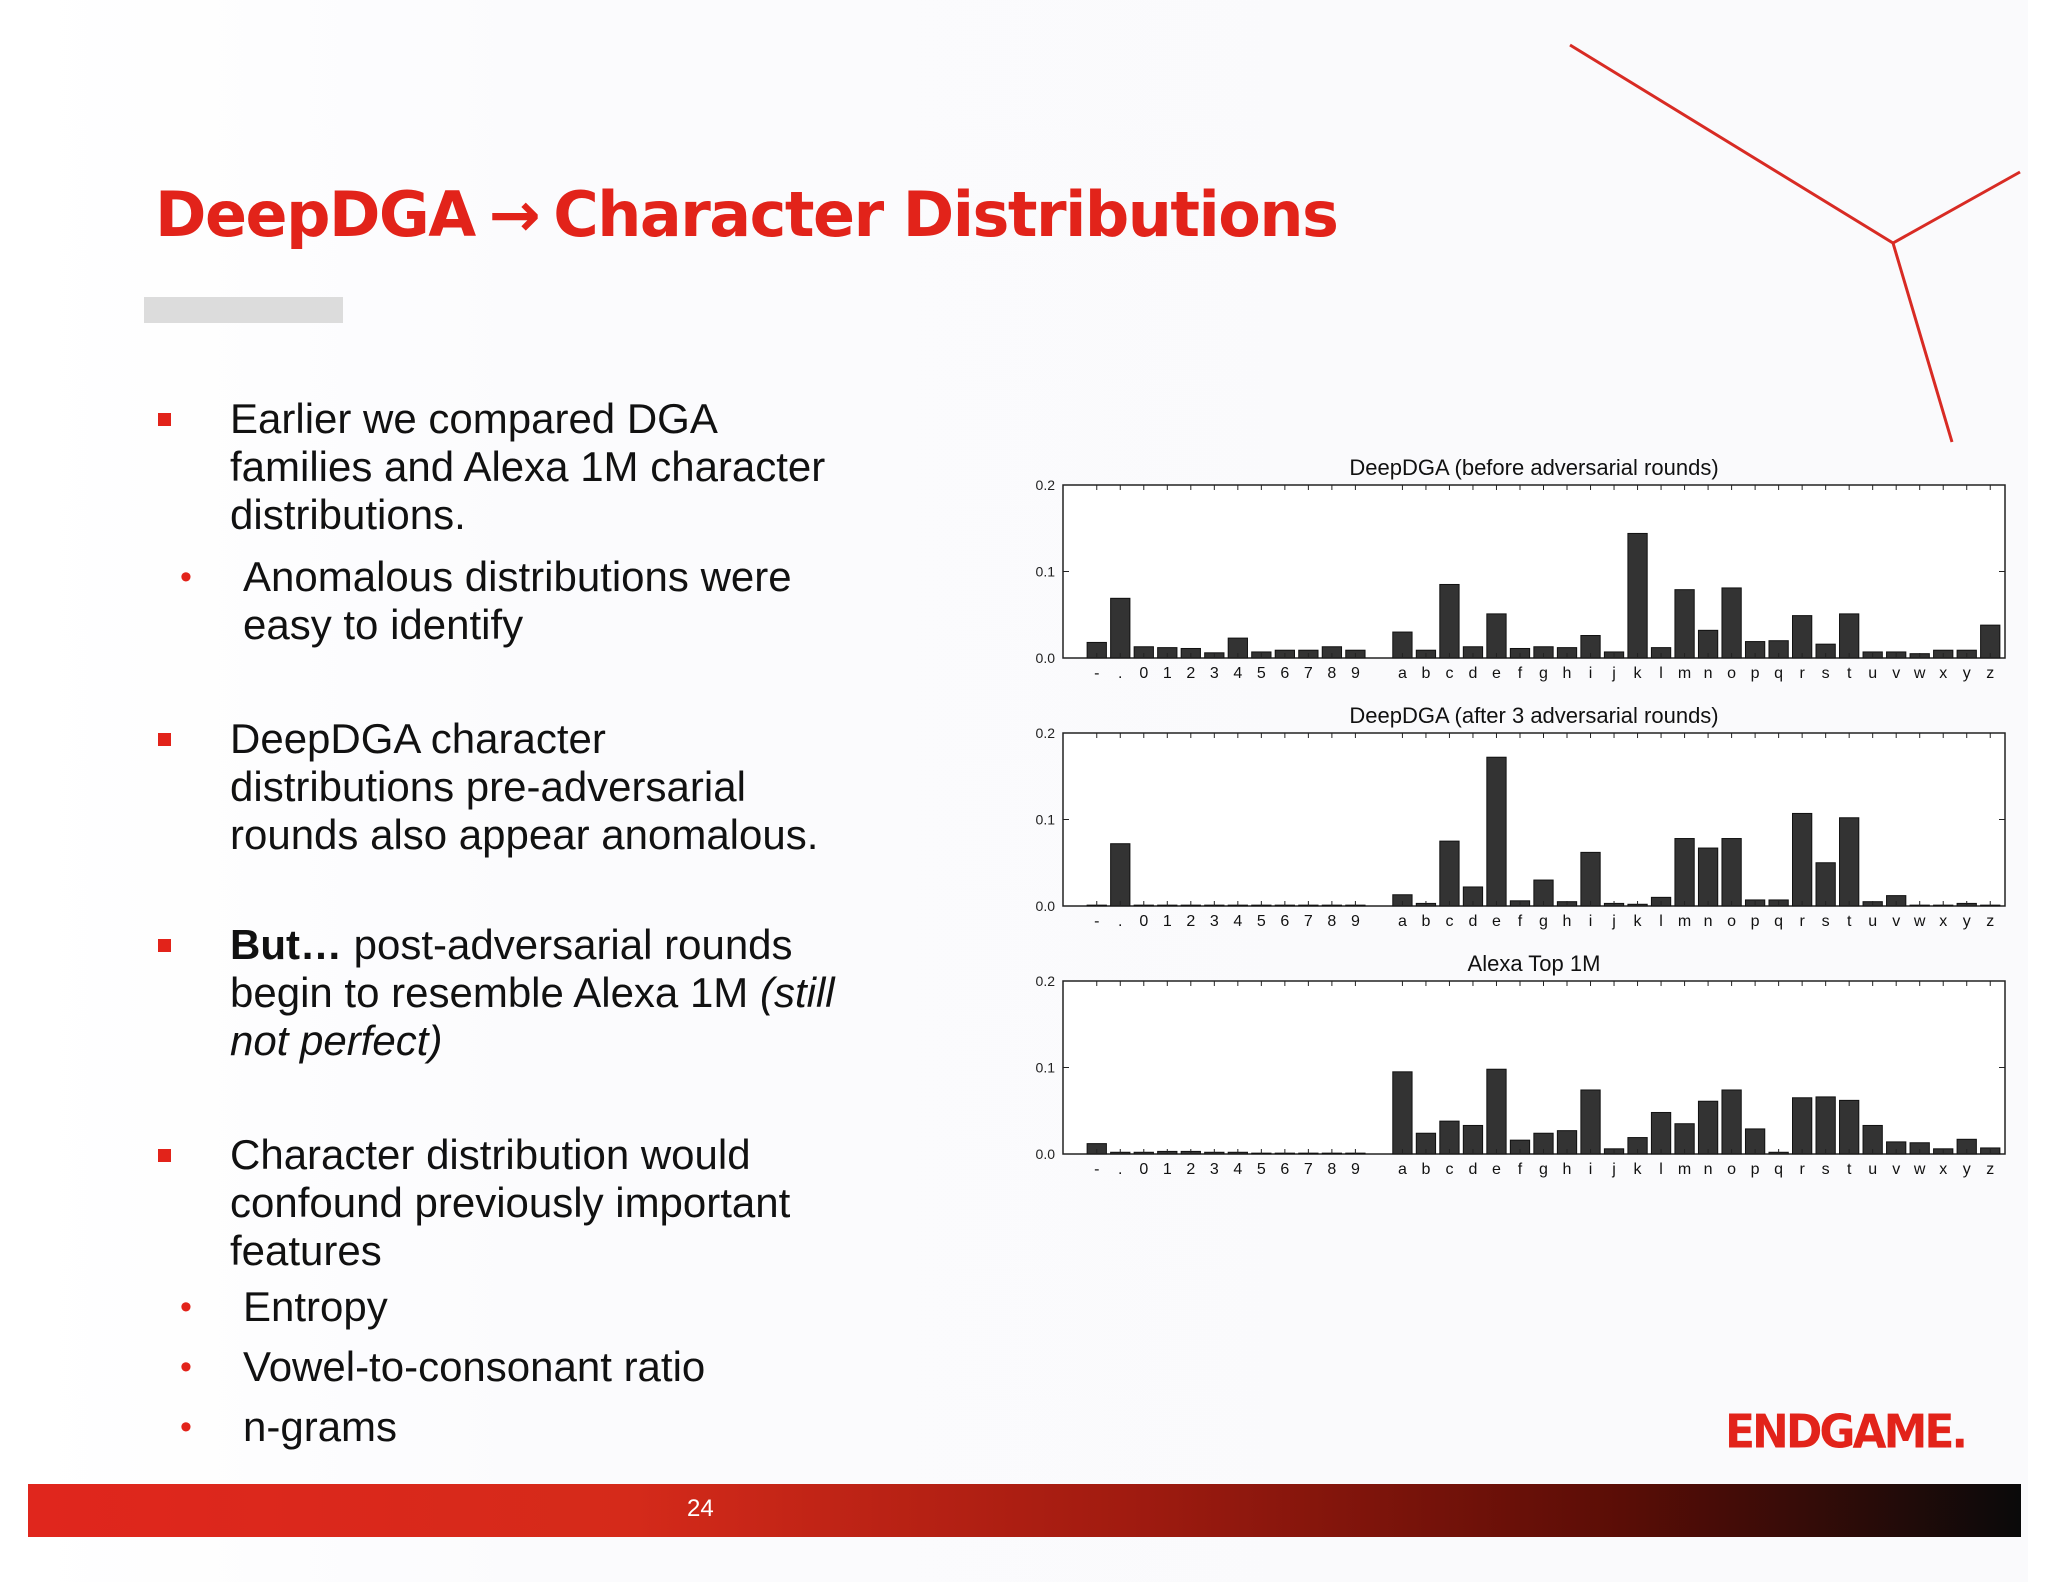 The height and width of the screenshot is (1582, 2048). Describe the element at coordinates (1308, 921) in the screenshot. I see `x-tick-label: 7` at that location.